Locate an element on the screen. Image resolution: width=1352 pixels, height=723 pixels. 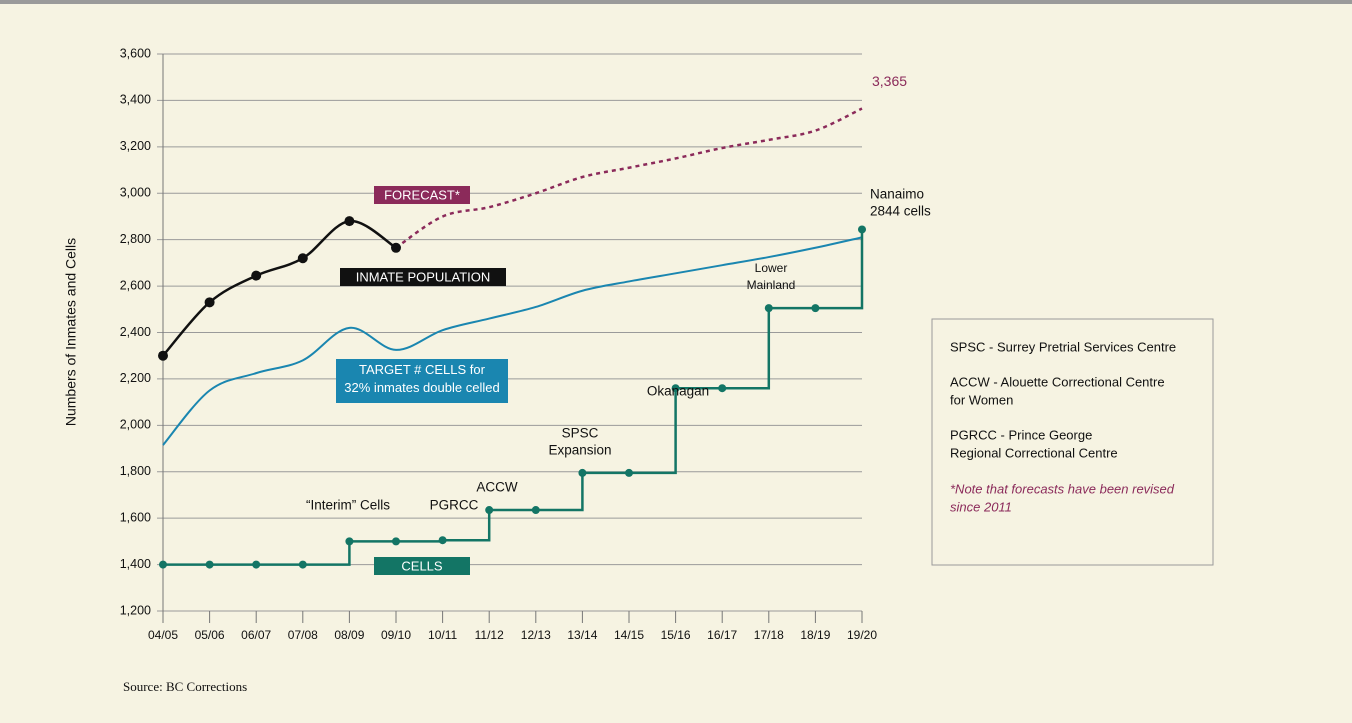
x-tick-label: 10/11 is located at coordinates (442, 635).